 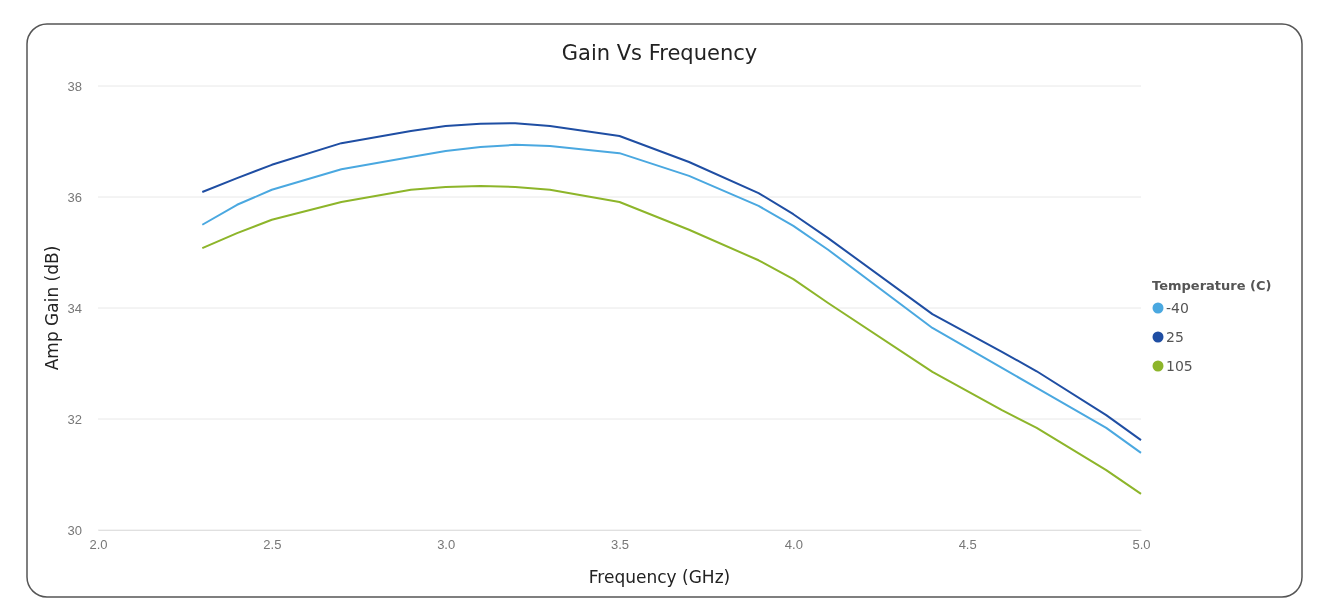 I want to click on legend-label: 25, so click(x=1175, y=337).